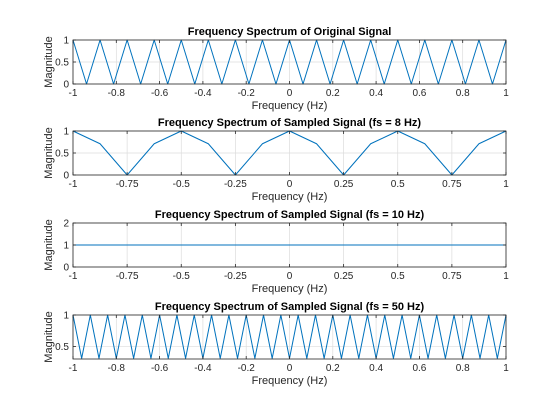 This screenshot has height=420, width=560. I want to click on chart-title: Frequency Spectrum of Original Signal, so click(290, 32).